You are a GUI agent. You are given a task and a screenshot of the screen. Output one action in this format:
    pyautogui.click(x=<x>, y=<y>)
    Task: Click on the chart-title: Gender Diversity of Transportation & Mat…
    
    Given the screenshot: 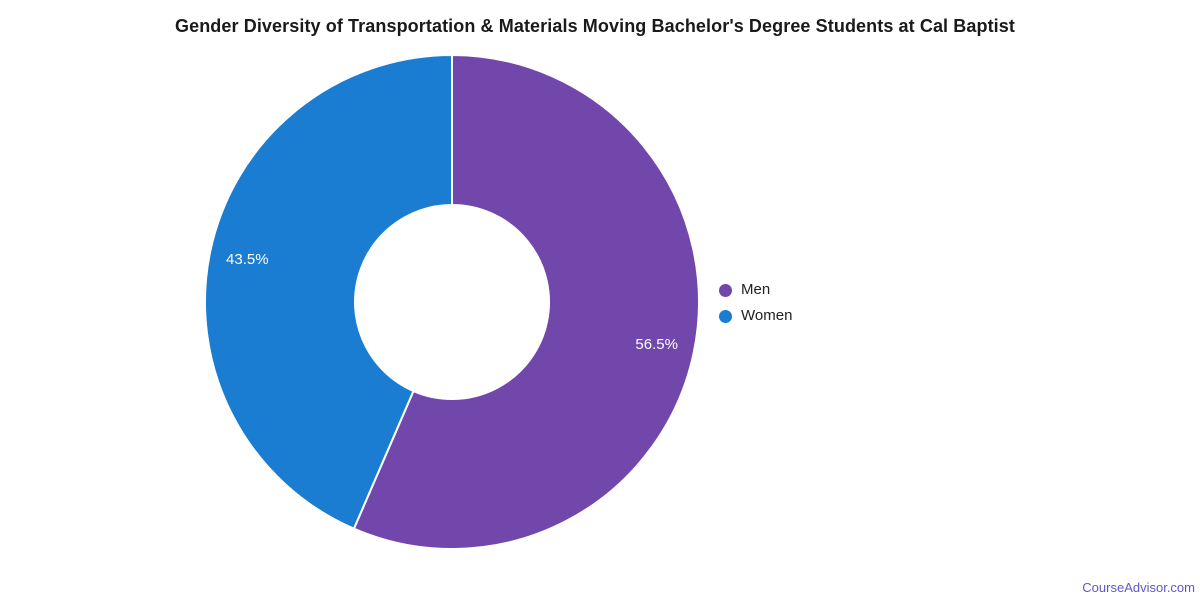 What is the action you would take?
    pyautogui.click(x=595, y=26)
    